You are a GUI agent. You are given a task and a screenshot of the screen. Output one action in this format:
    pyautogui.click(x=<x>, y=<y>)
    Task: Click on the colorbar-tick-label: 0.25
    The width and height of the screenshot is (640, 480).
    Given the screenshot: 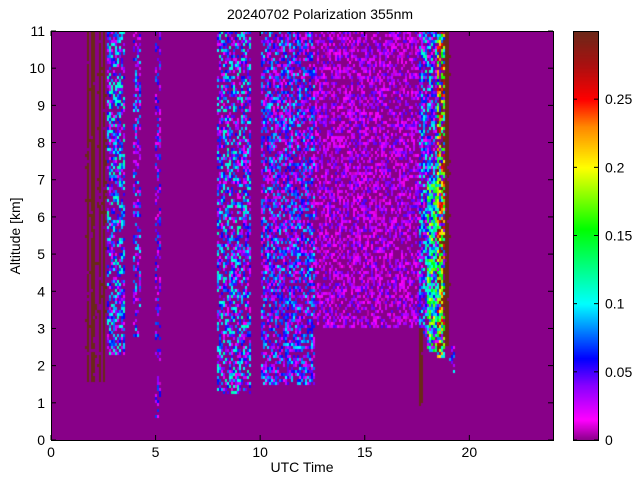 What is the action you would take?
    pyautogui.click(x=618, y=99)
    